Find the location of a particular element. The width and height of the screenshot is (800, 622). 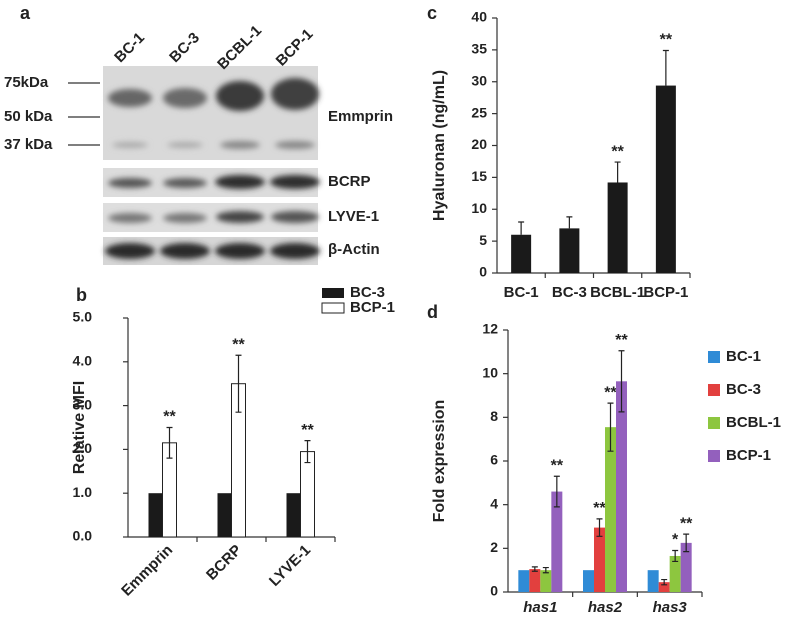

y-tick-label: 8 is located at coordinates (494, 416).